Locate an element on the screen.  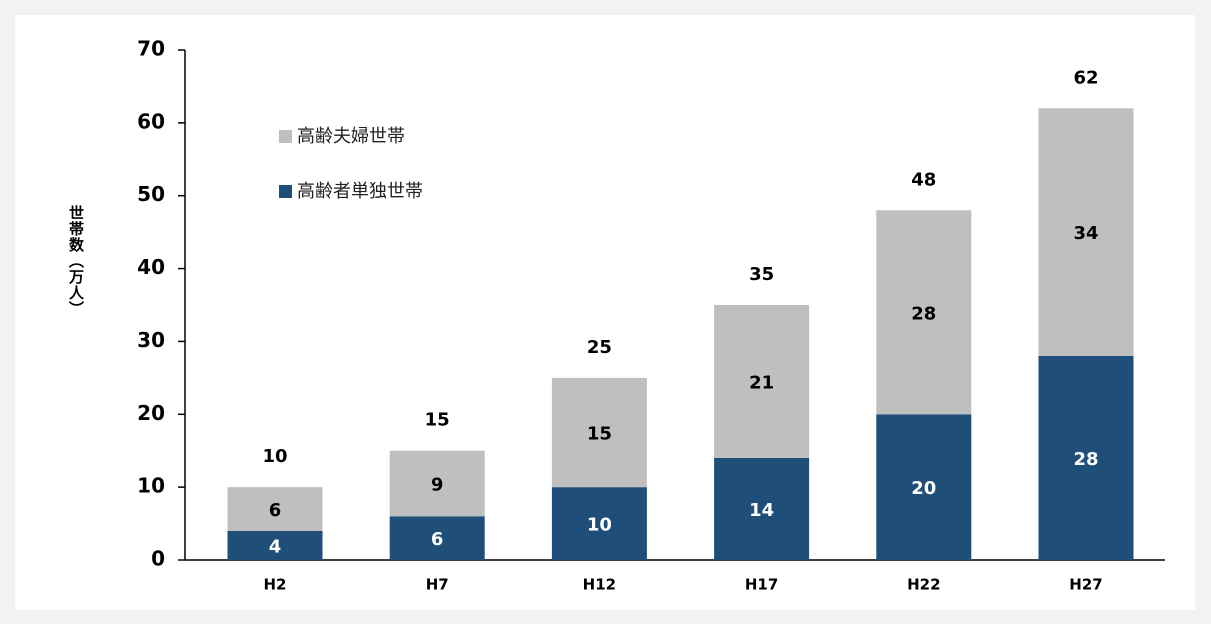
y-tick-label: 10 is located at coordinates (151, 486).